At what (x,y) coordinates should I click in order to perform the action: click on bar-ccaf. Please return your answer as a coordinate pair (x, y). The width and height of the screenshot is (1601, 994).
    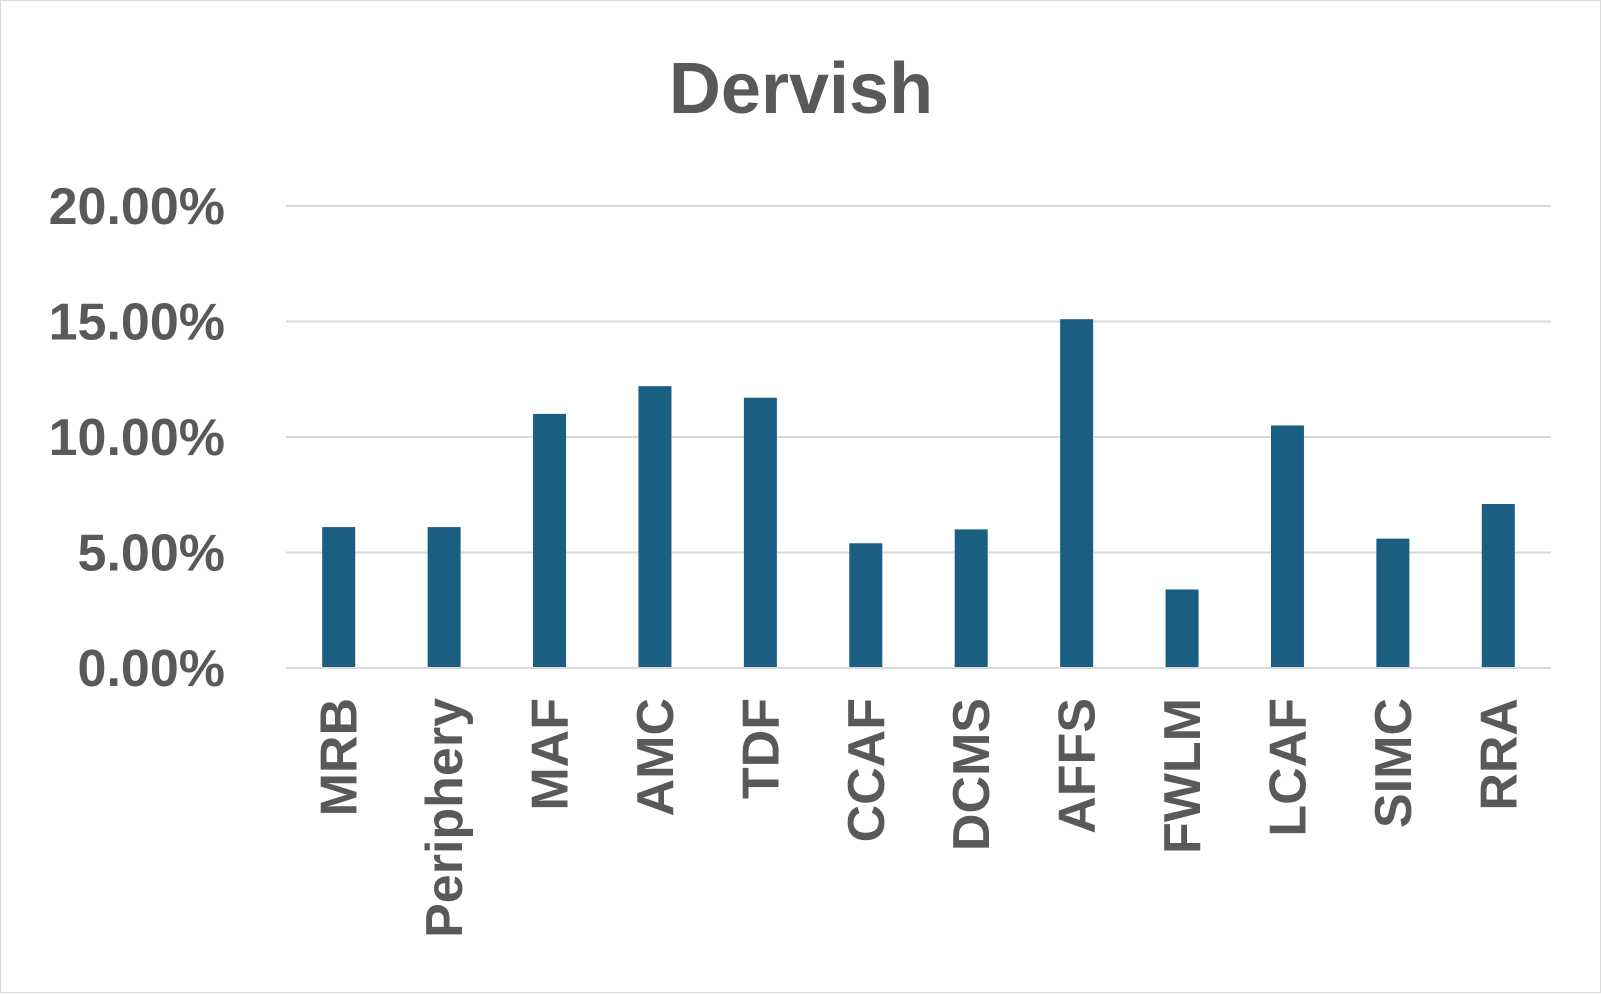
    Looking at the image, I should click on (866, 605).